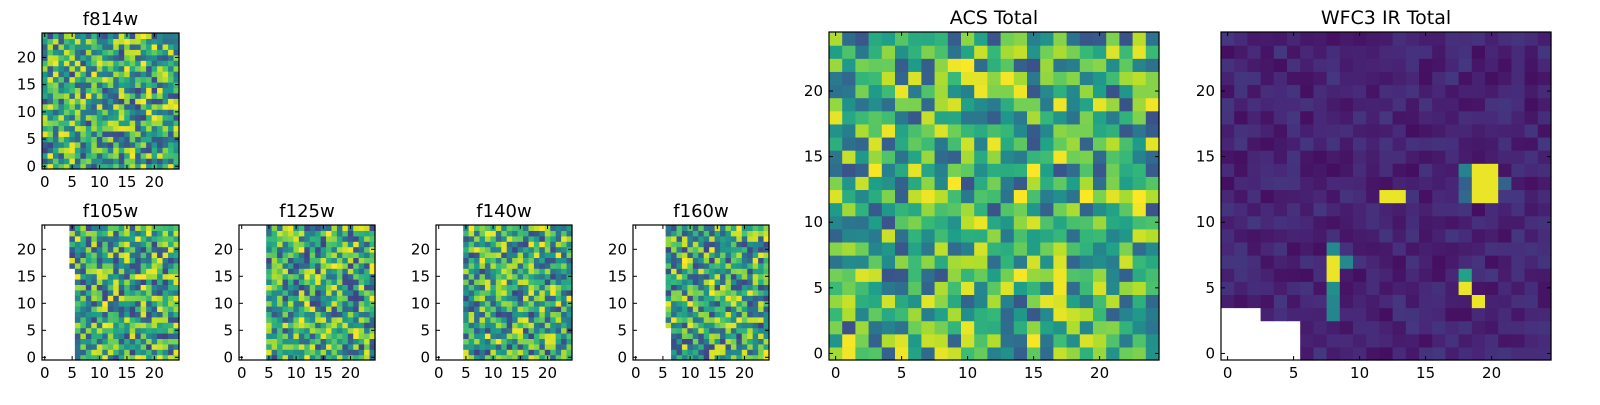  What do you see at coordinates (26, 276) in the screenshot?
I see `y-tick-label: 15` at bounding box center [26, 276].